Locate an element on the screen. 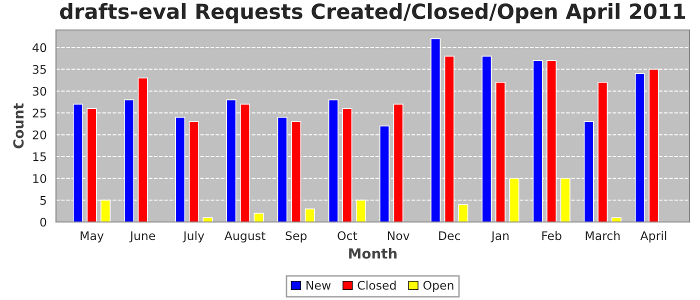 The image size is (700, 300). x-tick-label: May is located at coordinates (92, 236).